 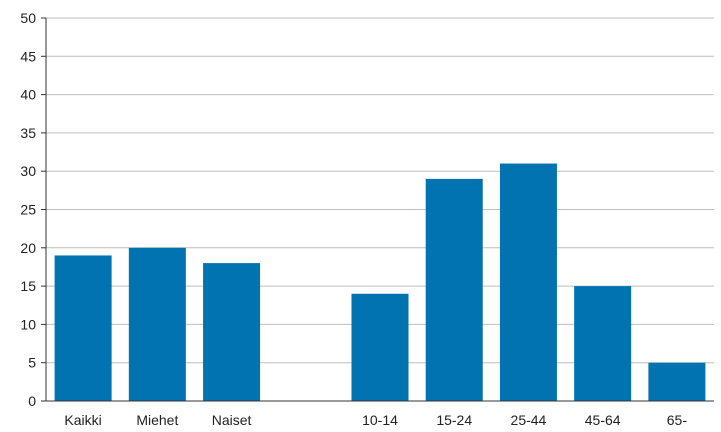 I want to click on y-tick-label: 10, so click(x=28, y=324).